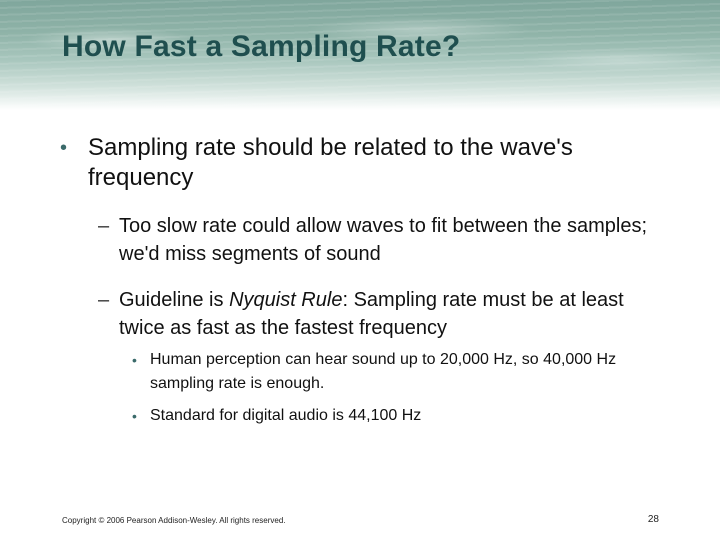 This screenshot has height=540, width=720. I want to click on page-number: 28, so click(653, 519).